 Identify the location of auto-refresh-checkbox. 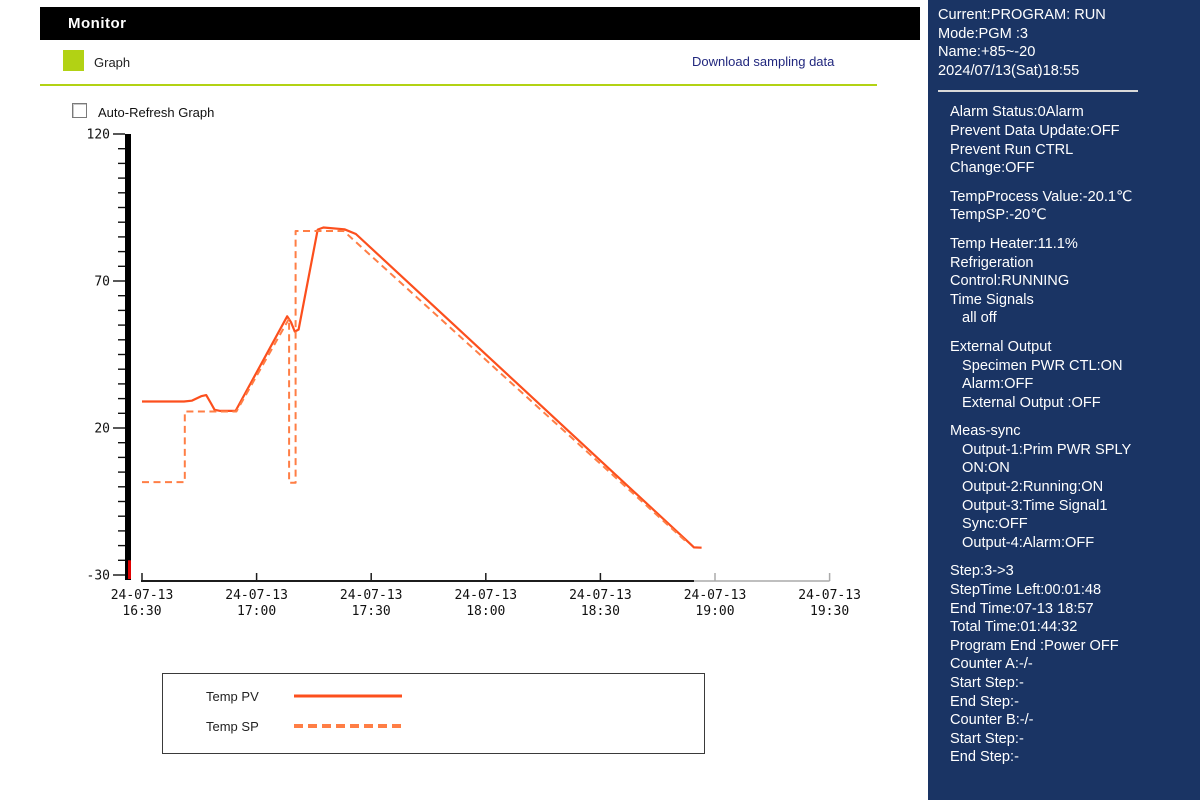
(79, 110).